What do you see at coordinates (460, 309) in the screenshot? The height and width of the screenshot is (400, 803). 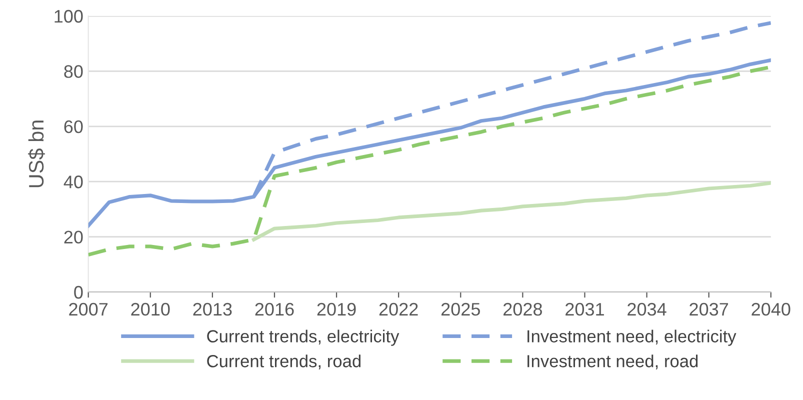 I see `x-tick-label: 2025` at bounding box center [460, 309].